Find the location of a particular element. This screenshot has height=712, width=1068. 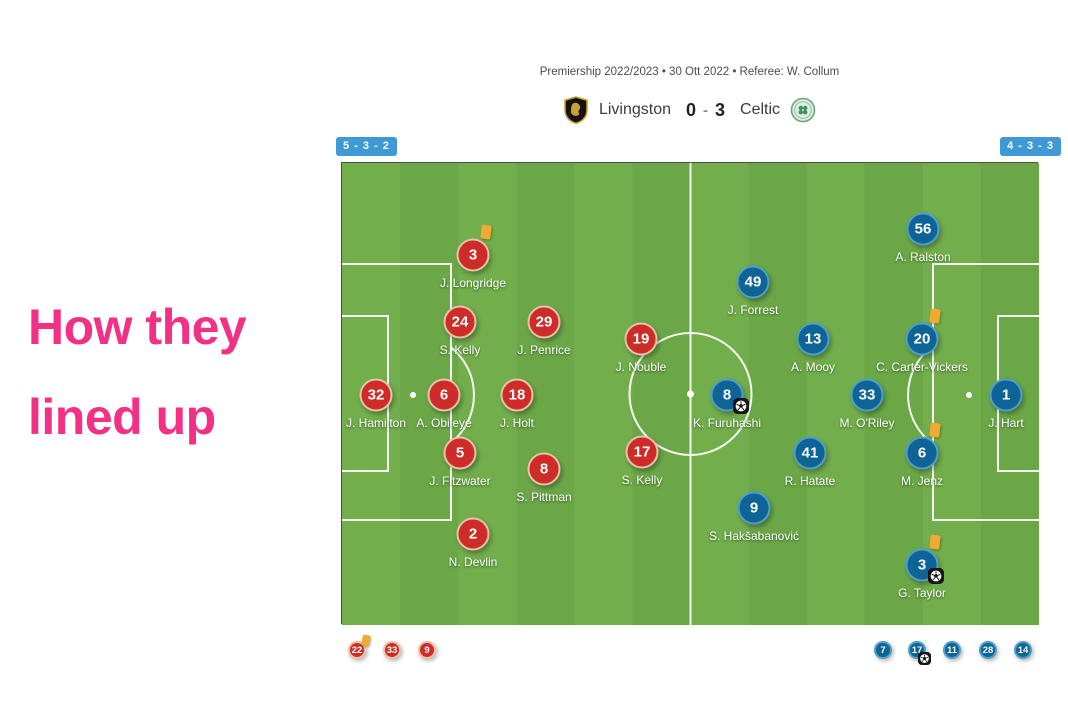

player-name-label: J. Hart is located at coordinates (1006, 423).